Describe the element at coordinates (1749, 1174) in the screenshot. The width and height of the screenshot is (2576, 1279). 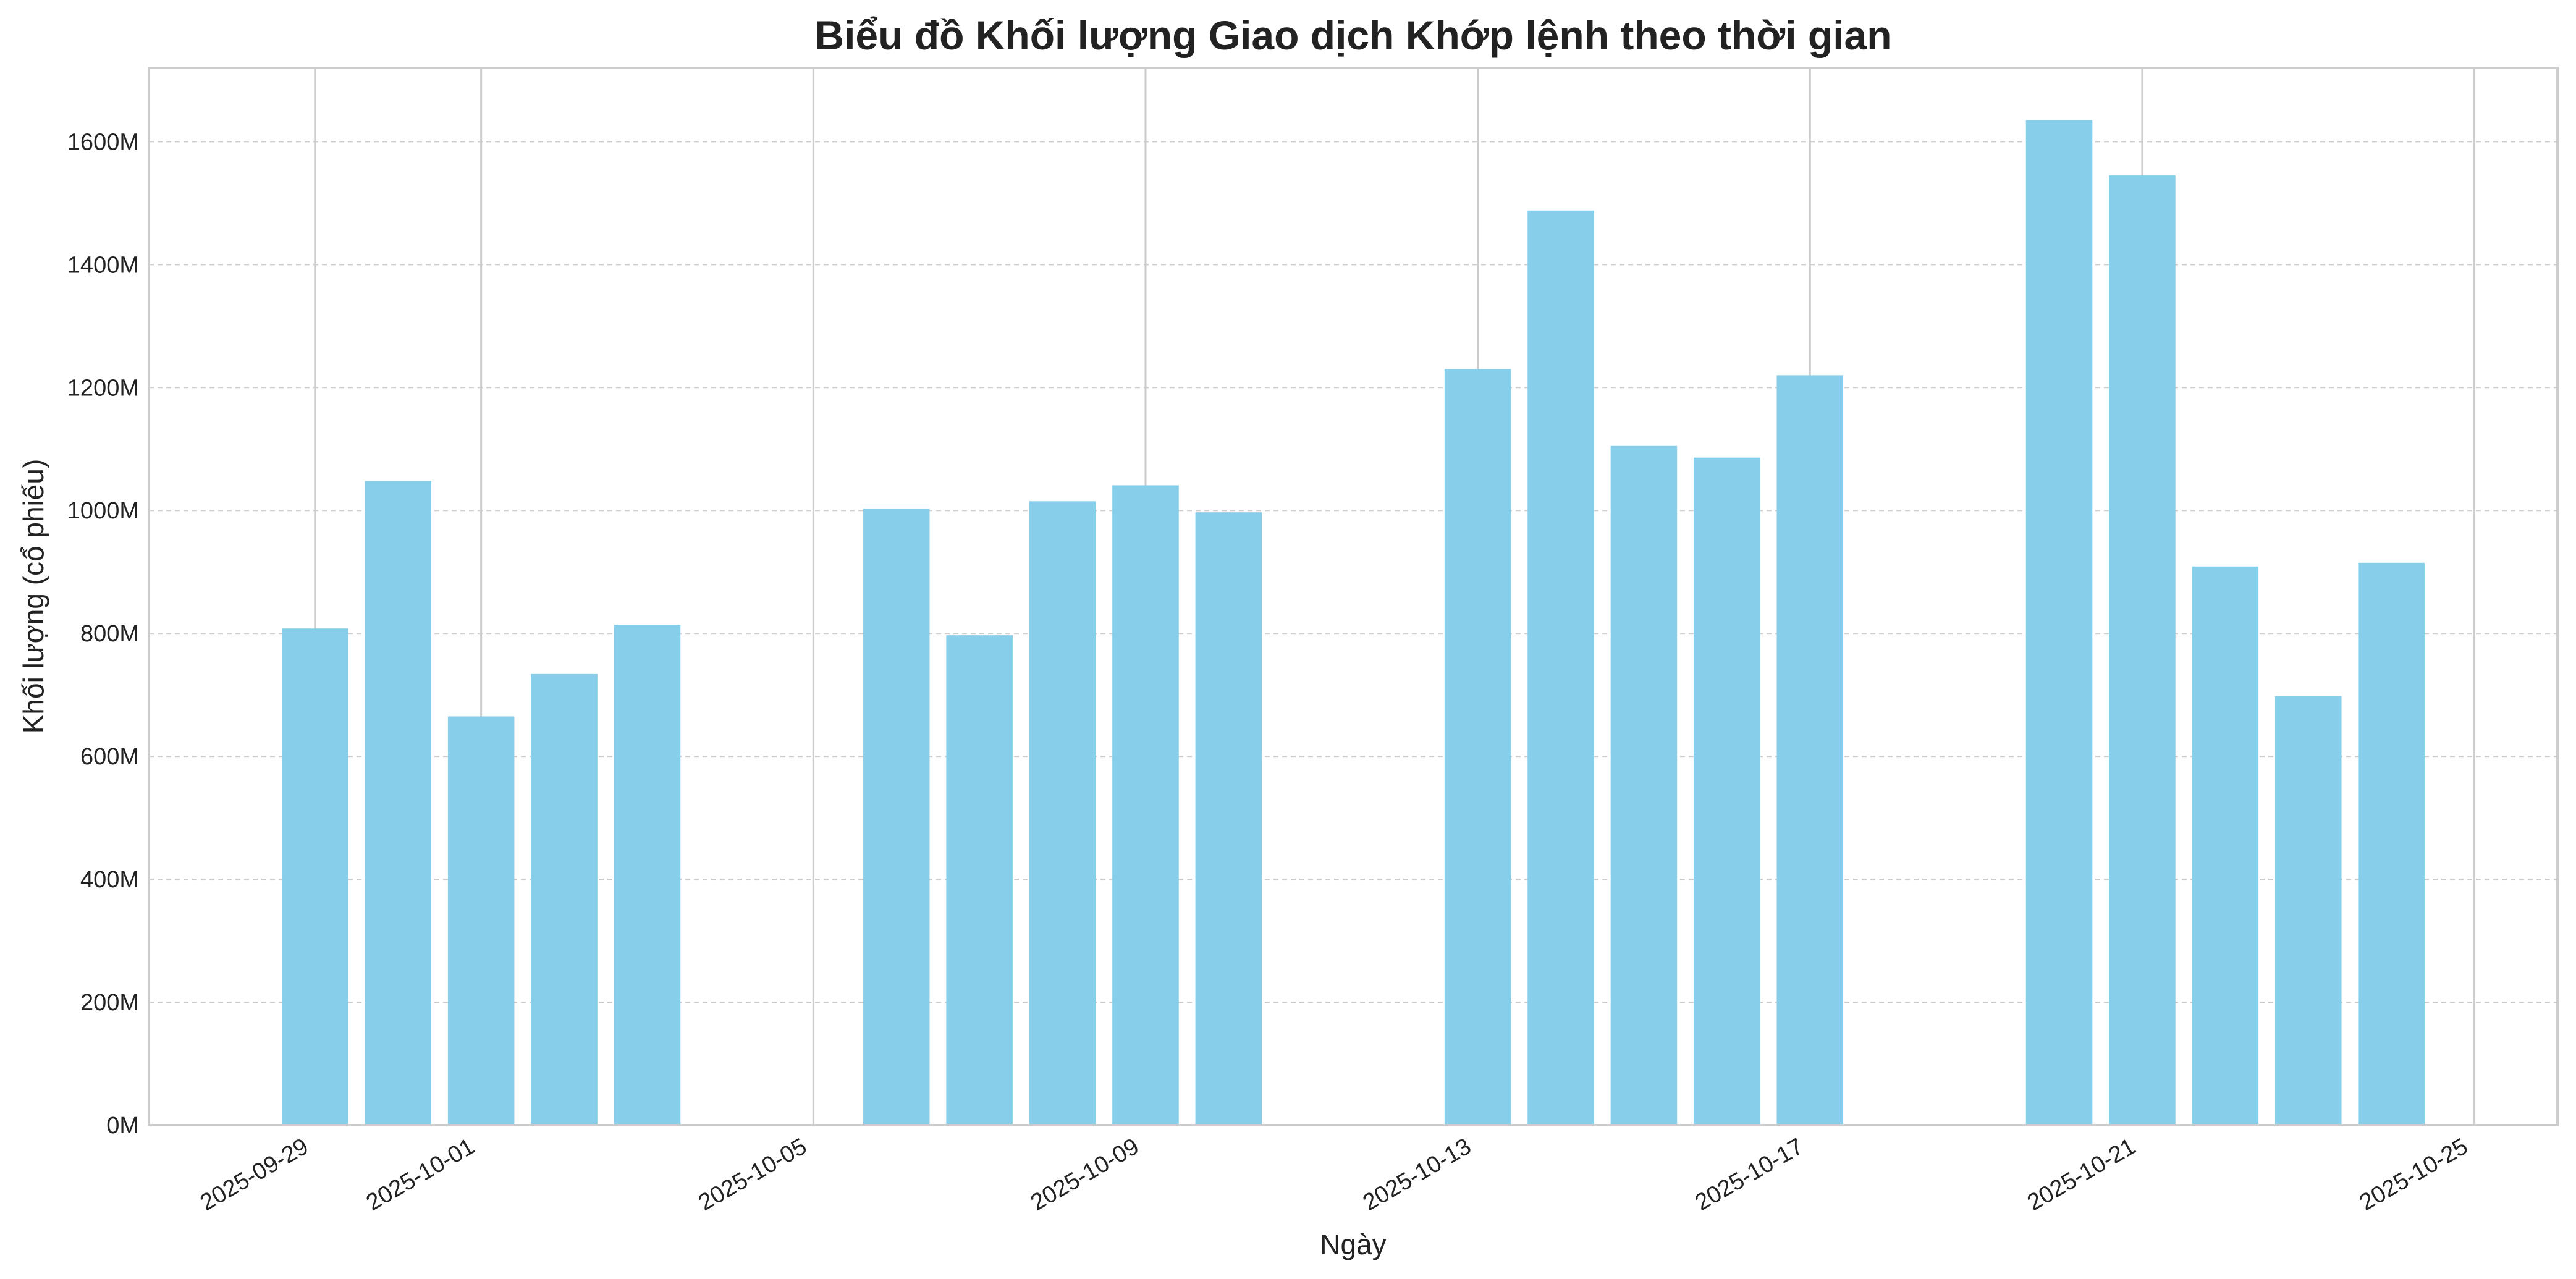
I see `x-tick-label: 2025-10-17` at that location.